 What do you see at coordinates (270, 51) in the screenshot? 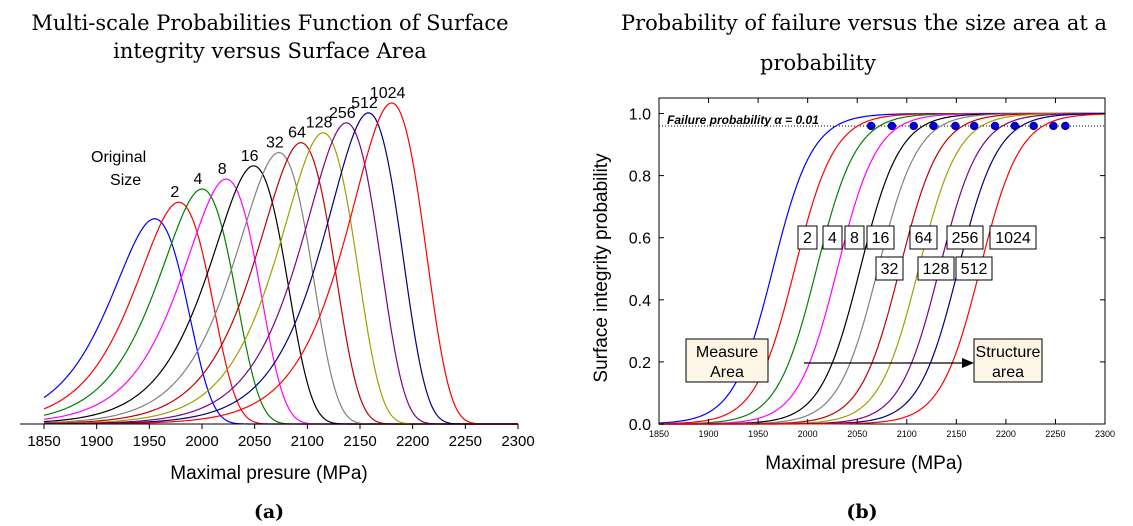
I see `panel-a-title-line-2: integrity versus Surface Area` at bounding box center [270, 51].